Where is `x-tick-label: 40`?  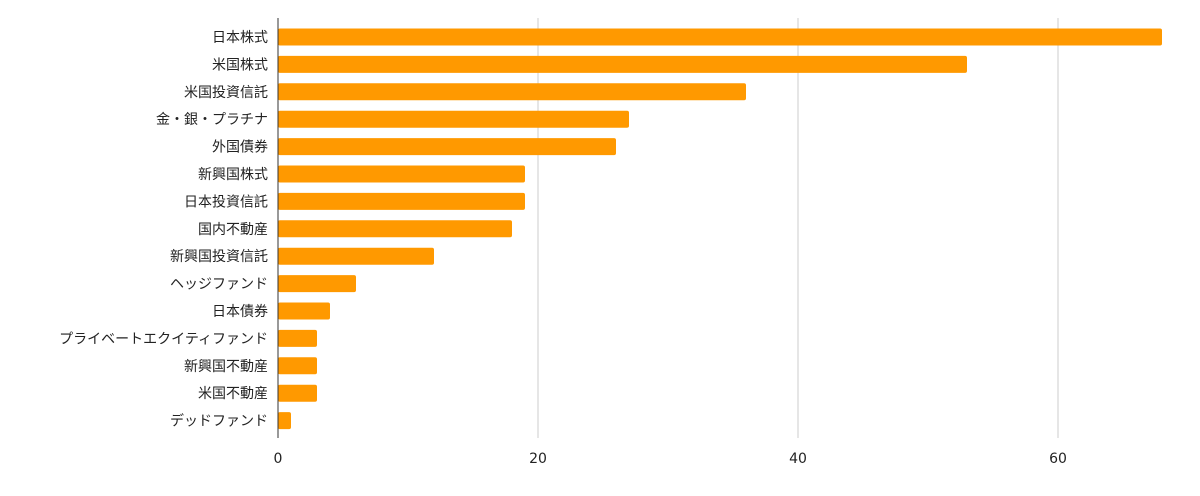 x-tick-label: 40 is located at coordinates (798, 459).